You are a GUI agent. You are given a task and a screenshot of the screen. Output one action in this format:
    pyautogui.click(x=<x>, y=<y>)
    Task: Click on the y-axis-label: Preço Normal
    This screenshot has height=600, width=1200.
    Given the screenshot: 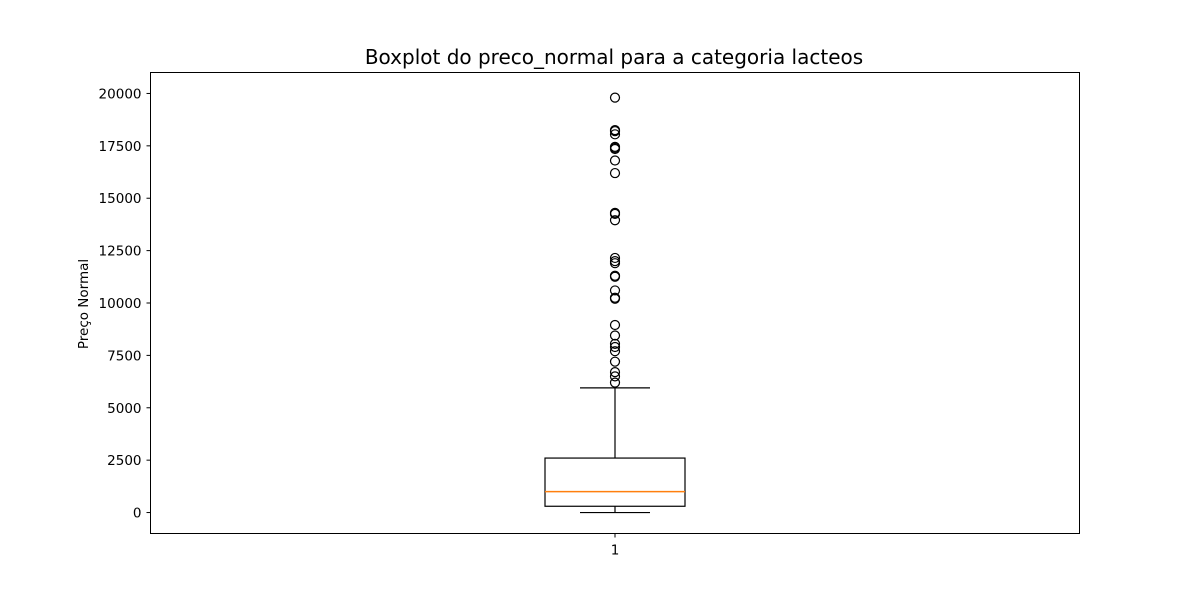 What is the action you would take?
    pyautogui.click(x=84, y=304)
    